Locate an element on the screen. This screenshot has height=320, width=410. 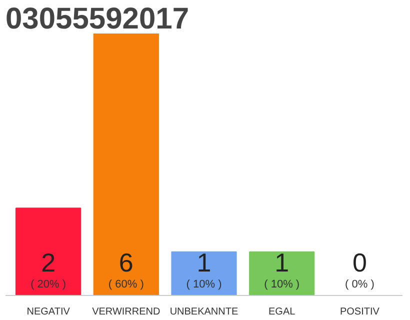
x-tick-label: POSITIV is located at coordinates (360, 312).